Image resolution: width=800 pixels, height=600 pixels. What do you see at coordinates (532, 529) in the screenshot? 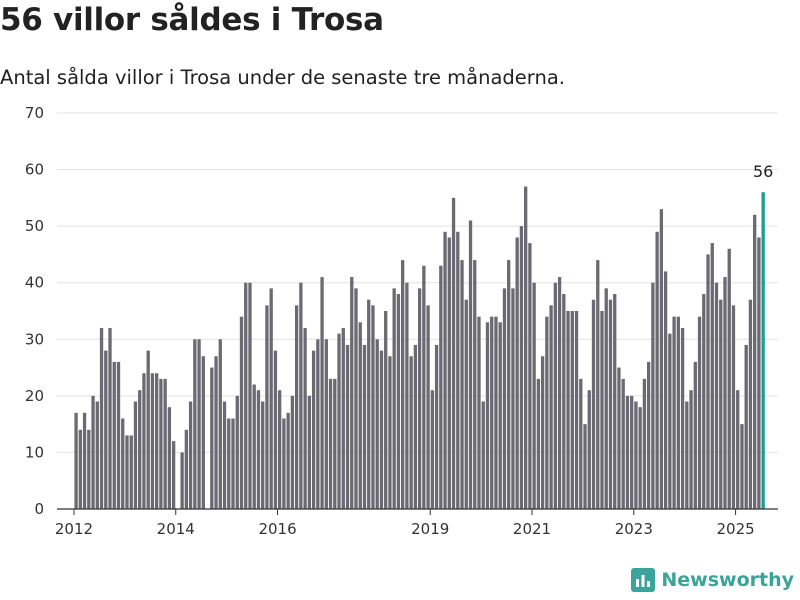
I see `x-tick-label: 2021` at bounding box center [532, 529].